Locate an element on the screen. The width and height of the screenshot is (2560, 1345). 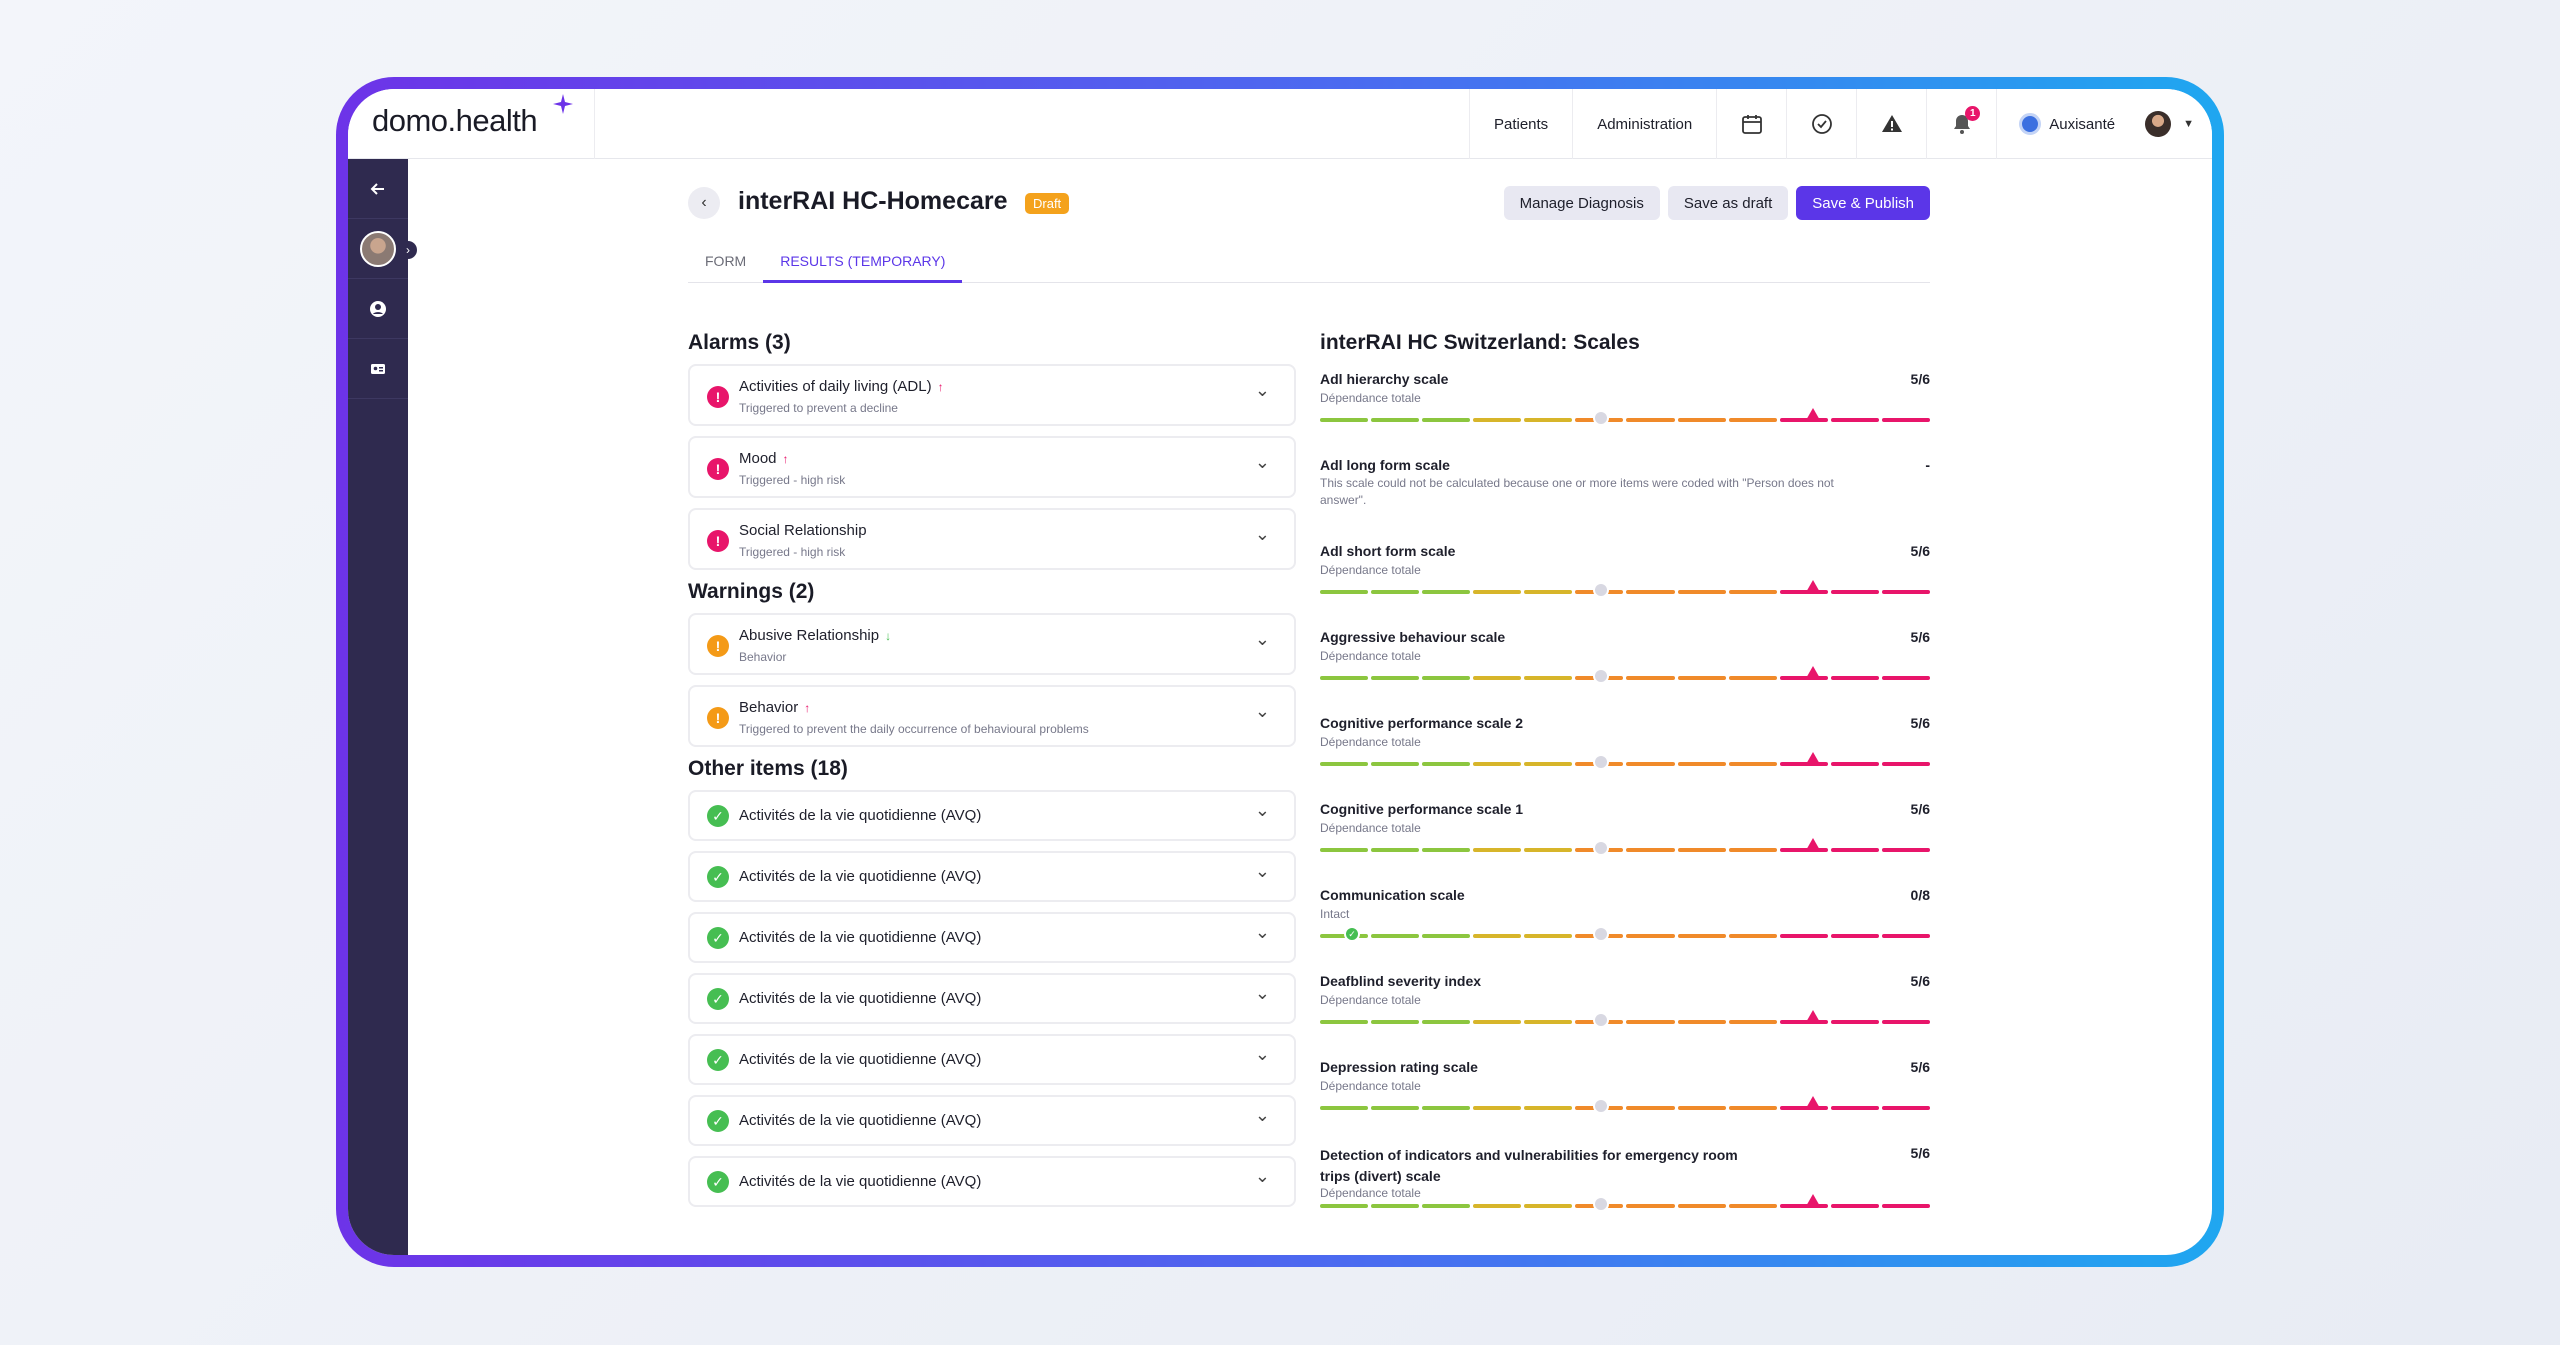
tasks-check-icon is located at coordinates (1821, 124).